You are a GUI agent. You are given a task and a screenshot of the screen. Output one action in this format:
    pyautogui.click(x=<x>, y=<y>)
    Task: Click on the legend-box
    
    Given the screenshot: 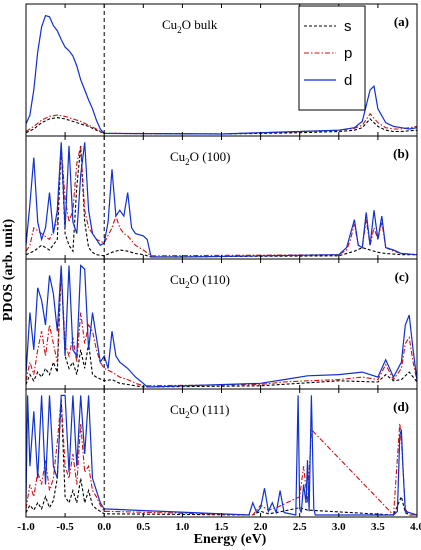 What is the action you would take?
    pyautogui.click(x=332, y=58)
    